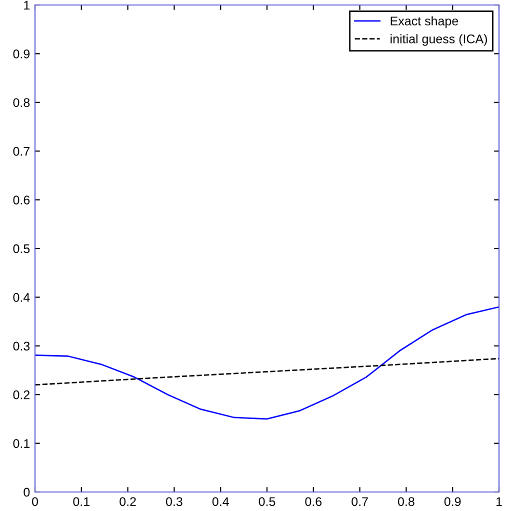 This screenshot has width=507, height=511. What do you see at coordinates (81, 501) in the screenshot?
I see `x-tick-label: 0.1` at bounding box center [81, 501].